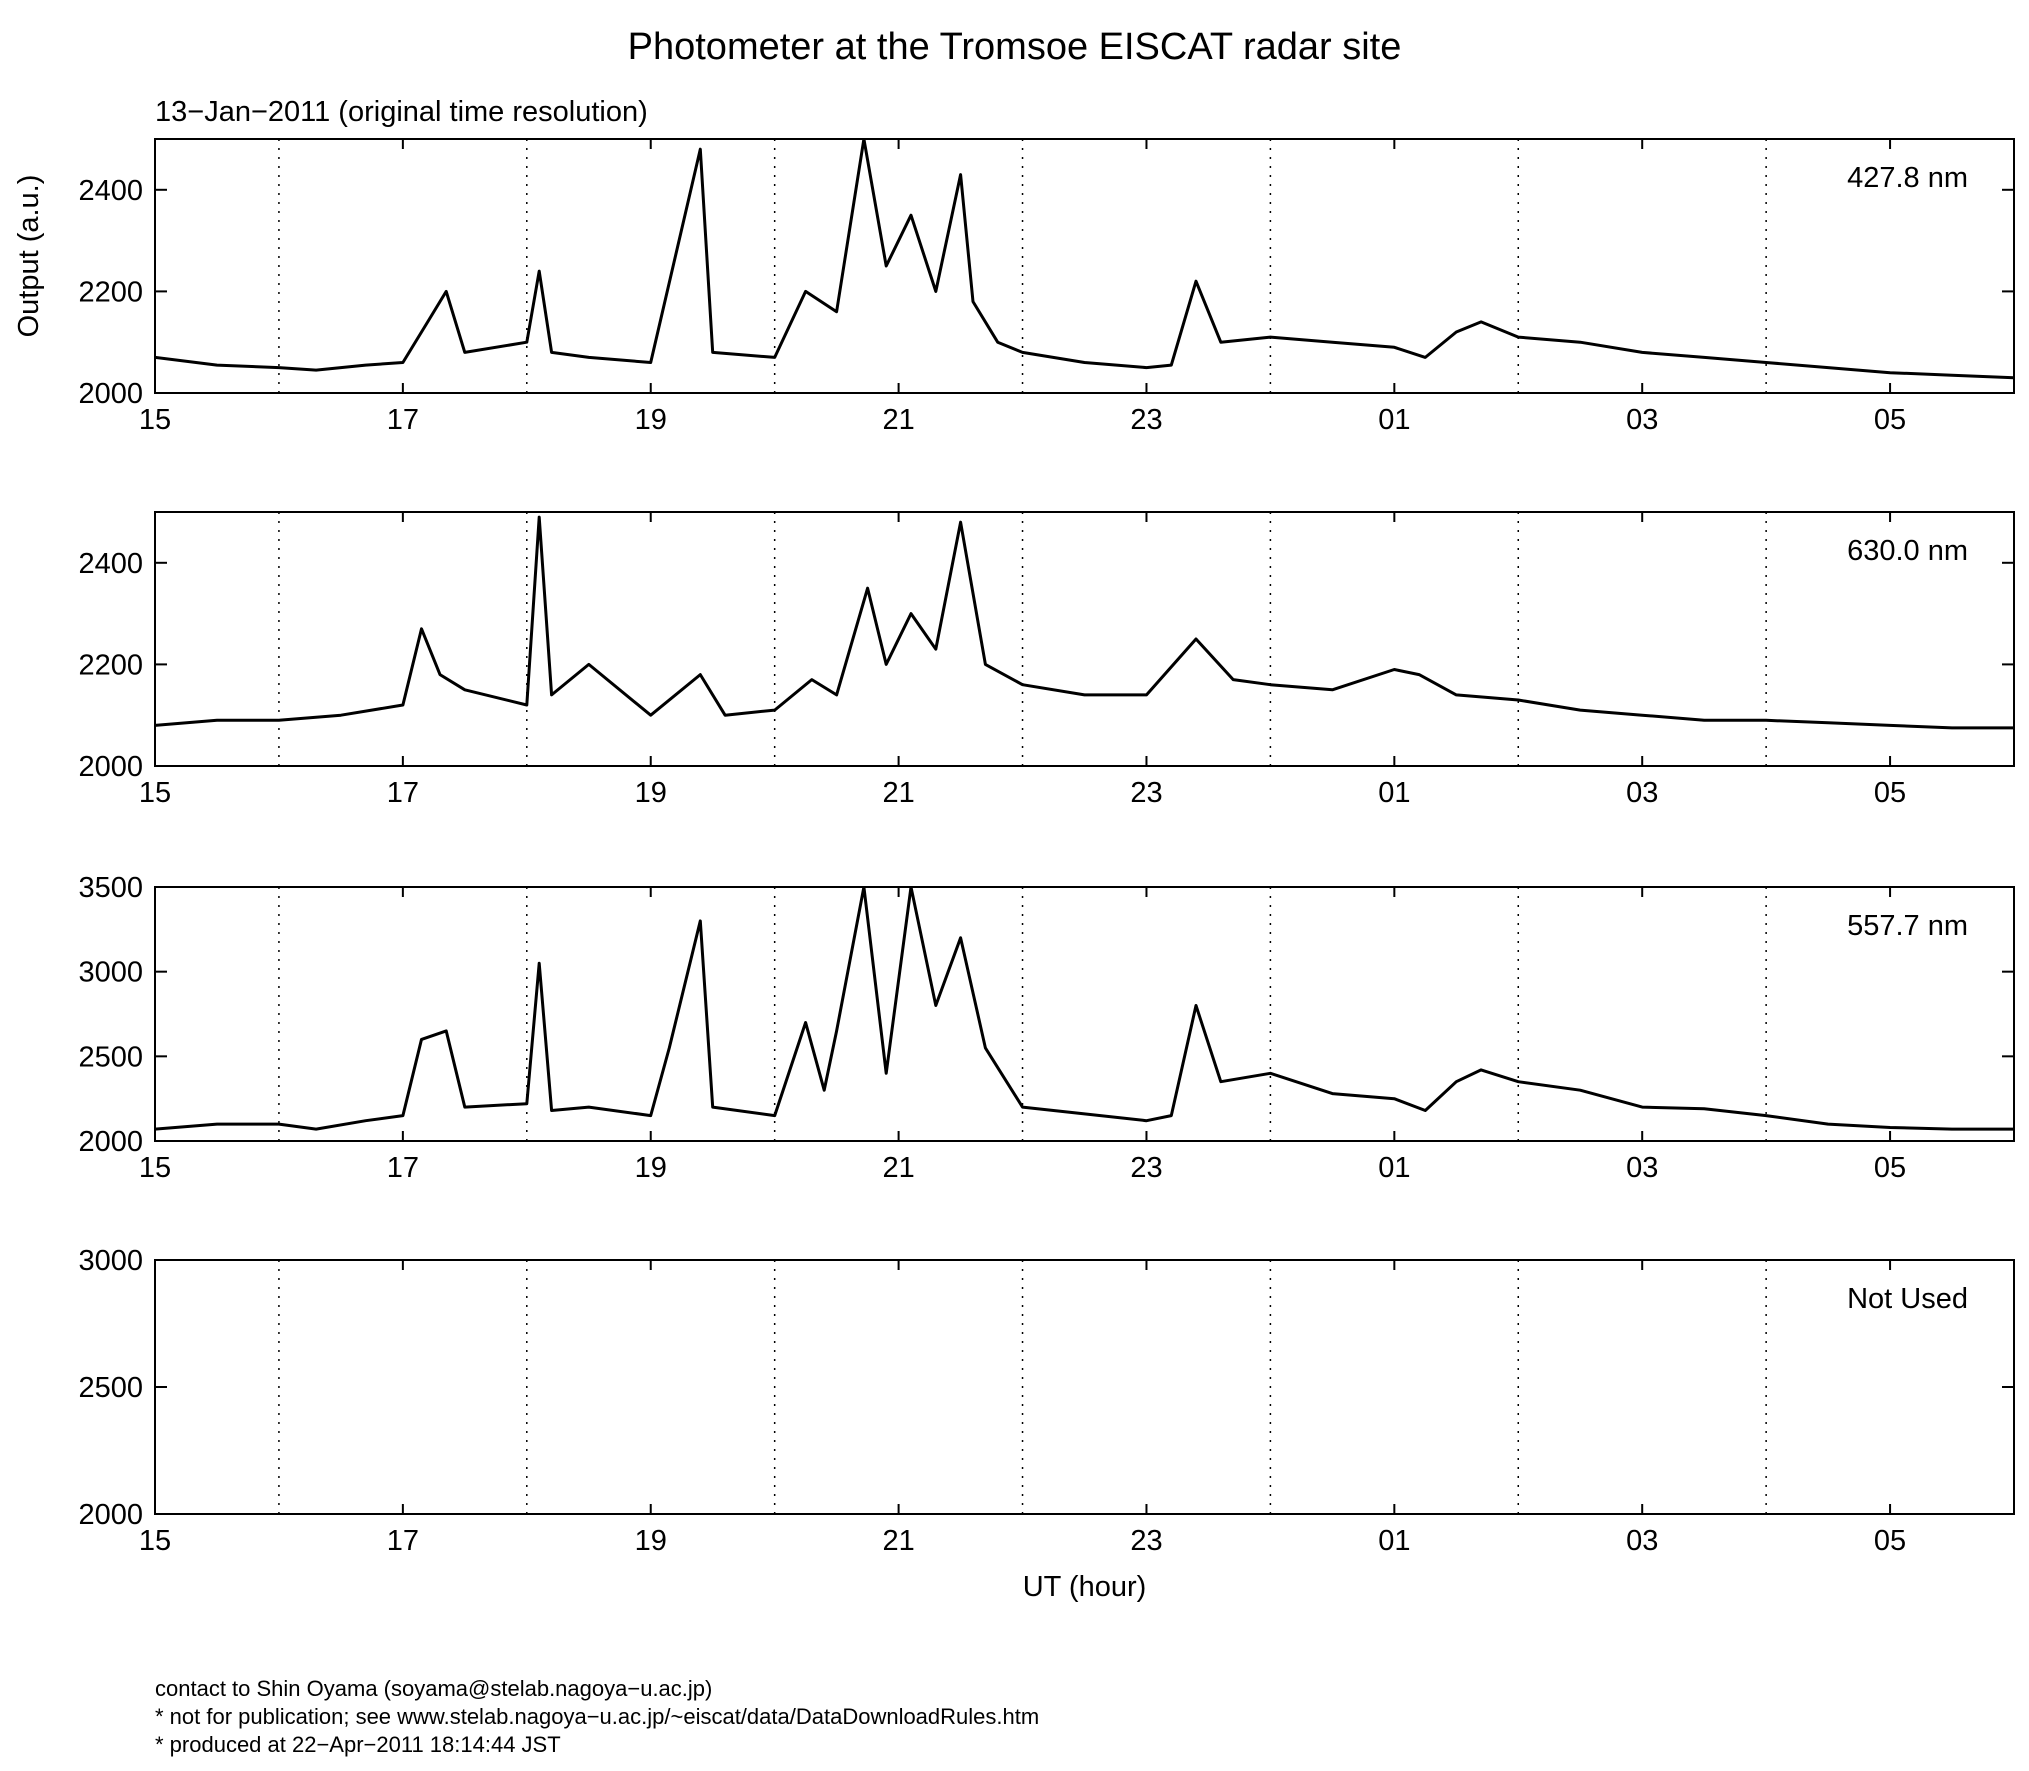  I want to click on y-axis-label: Output (a.u.), so click(29, 256).